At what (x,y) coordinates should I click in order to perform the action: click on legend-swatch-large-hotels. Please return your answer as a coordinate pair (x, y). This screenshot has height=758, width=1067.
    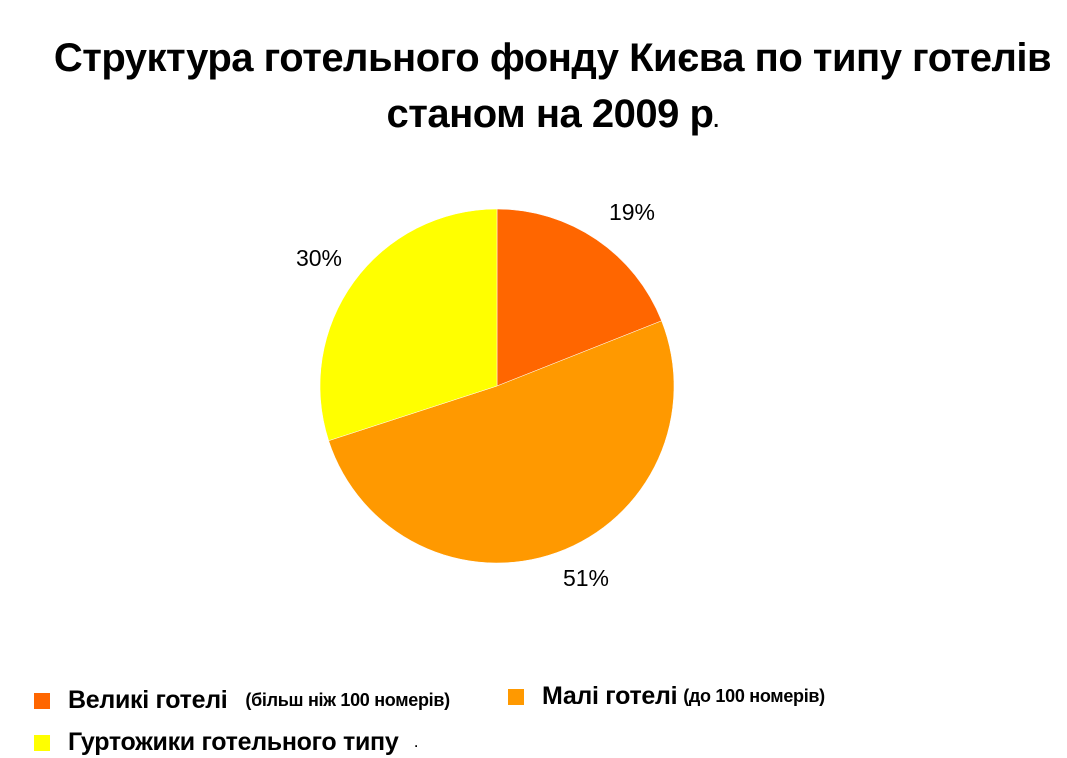
    Looking at the image, I should click on (42, 700).